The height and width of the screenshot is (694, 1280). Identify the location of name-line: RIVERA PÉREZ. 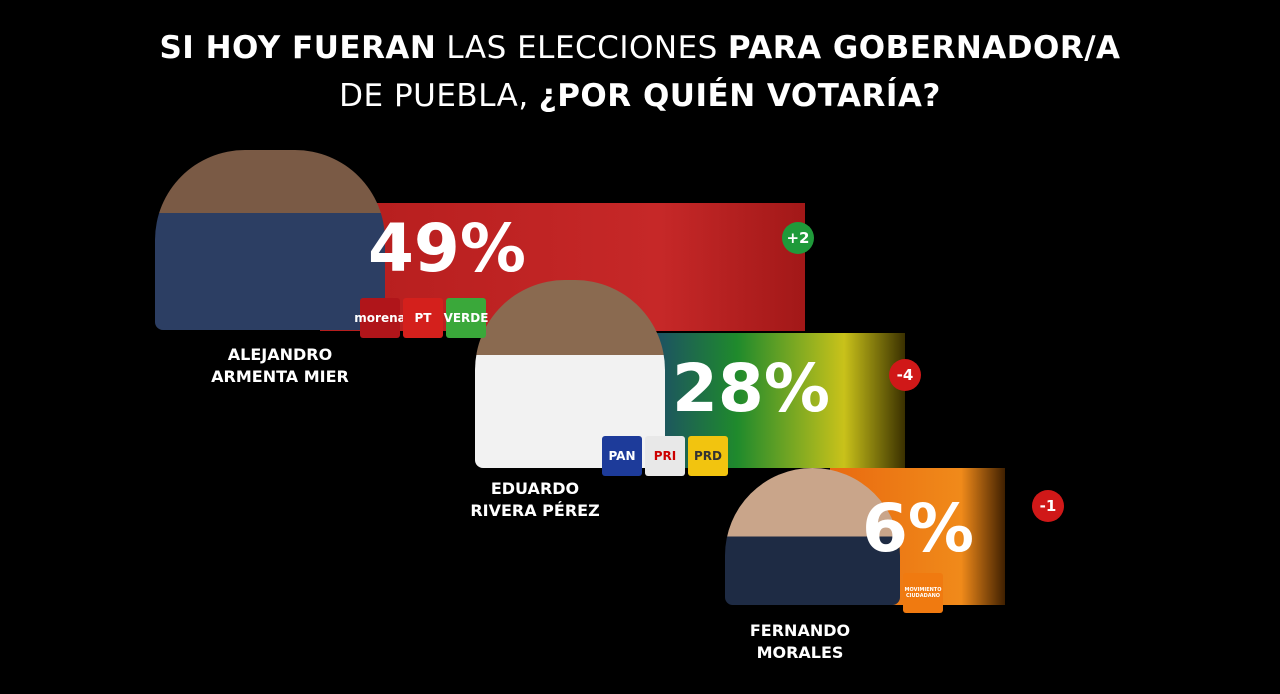
(535, 510).